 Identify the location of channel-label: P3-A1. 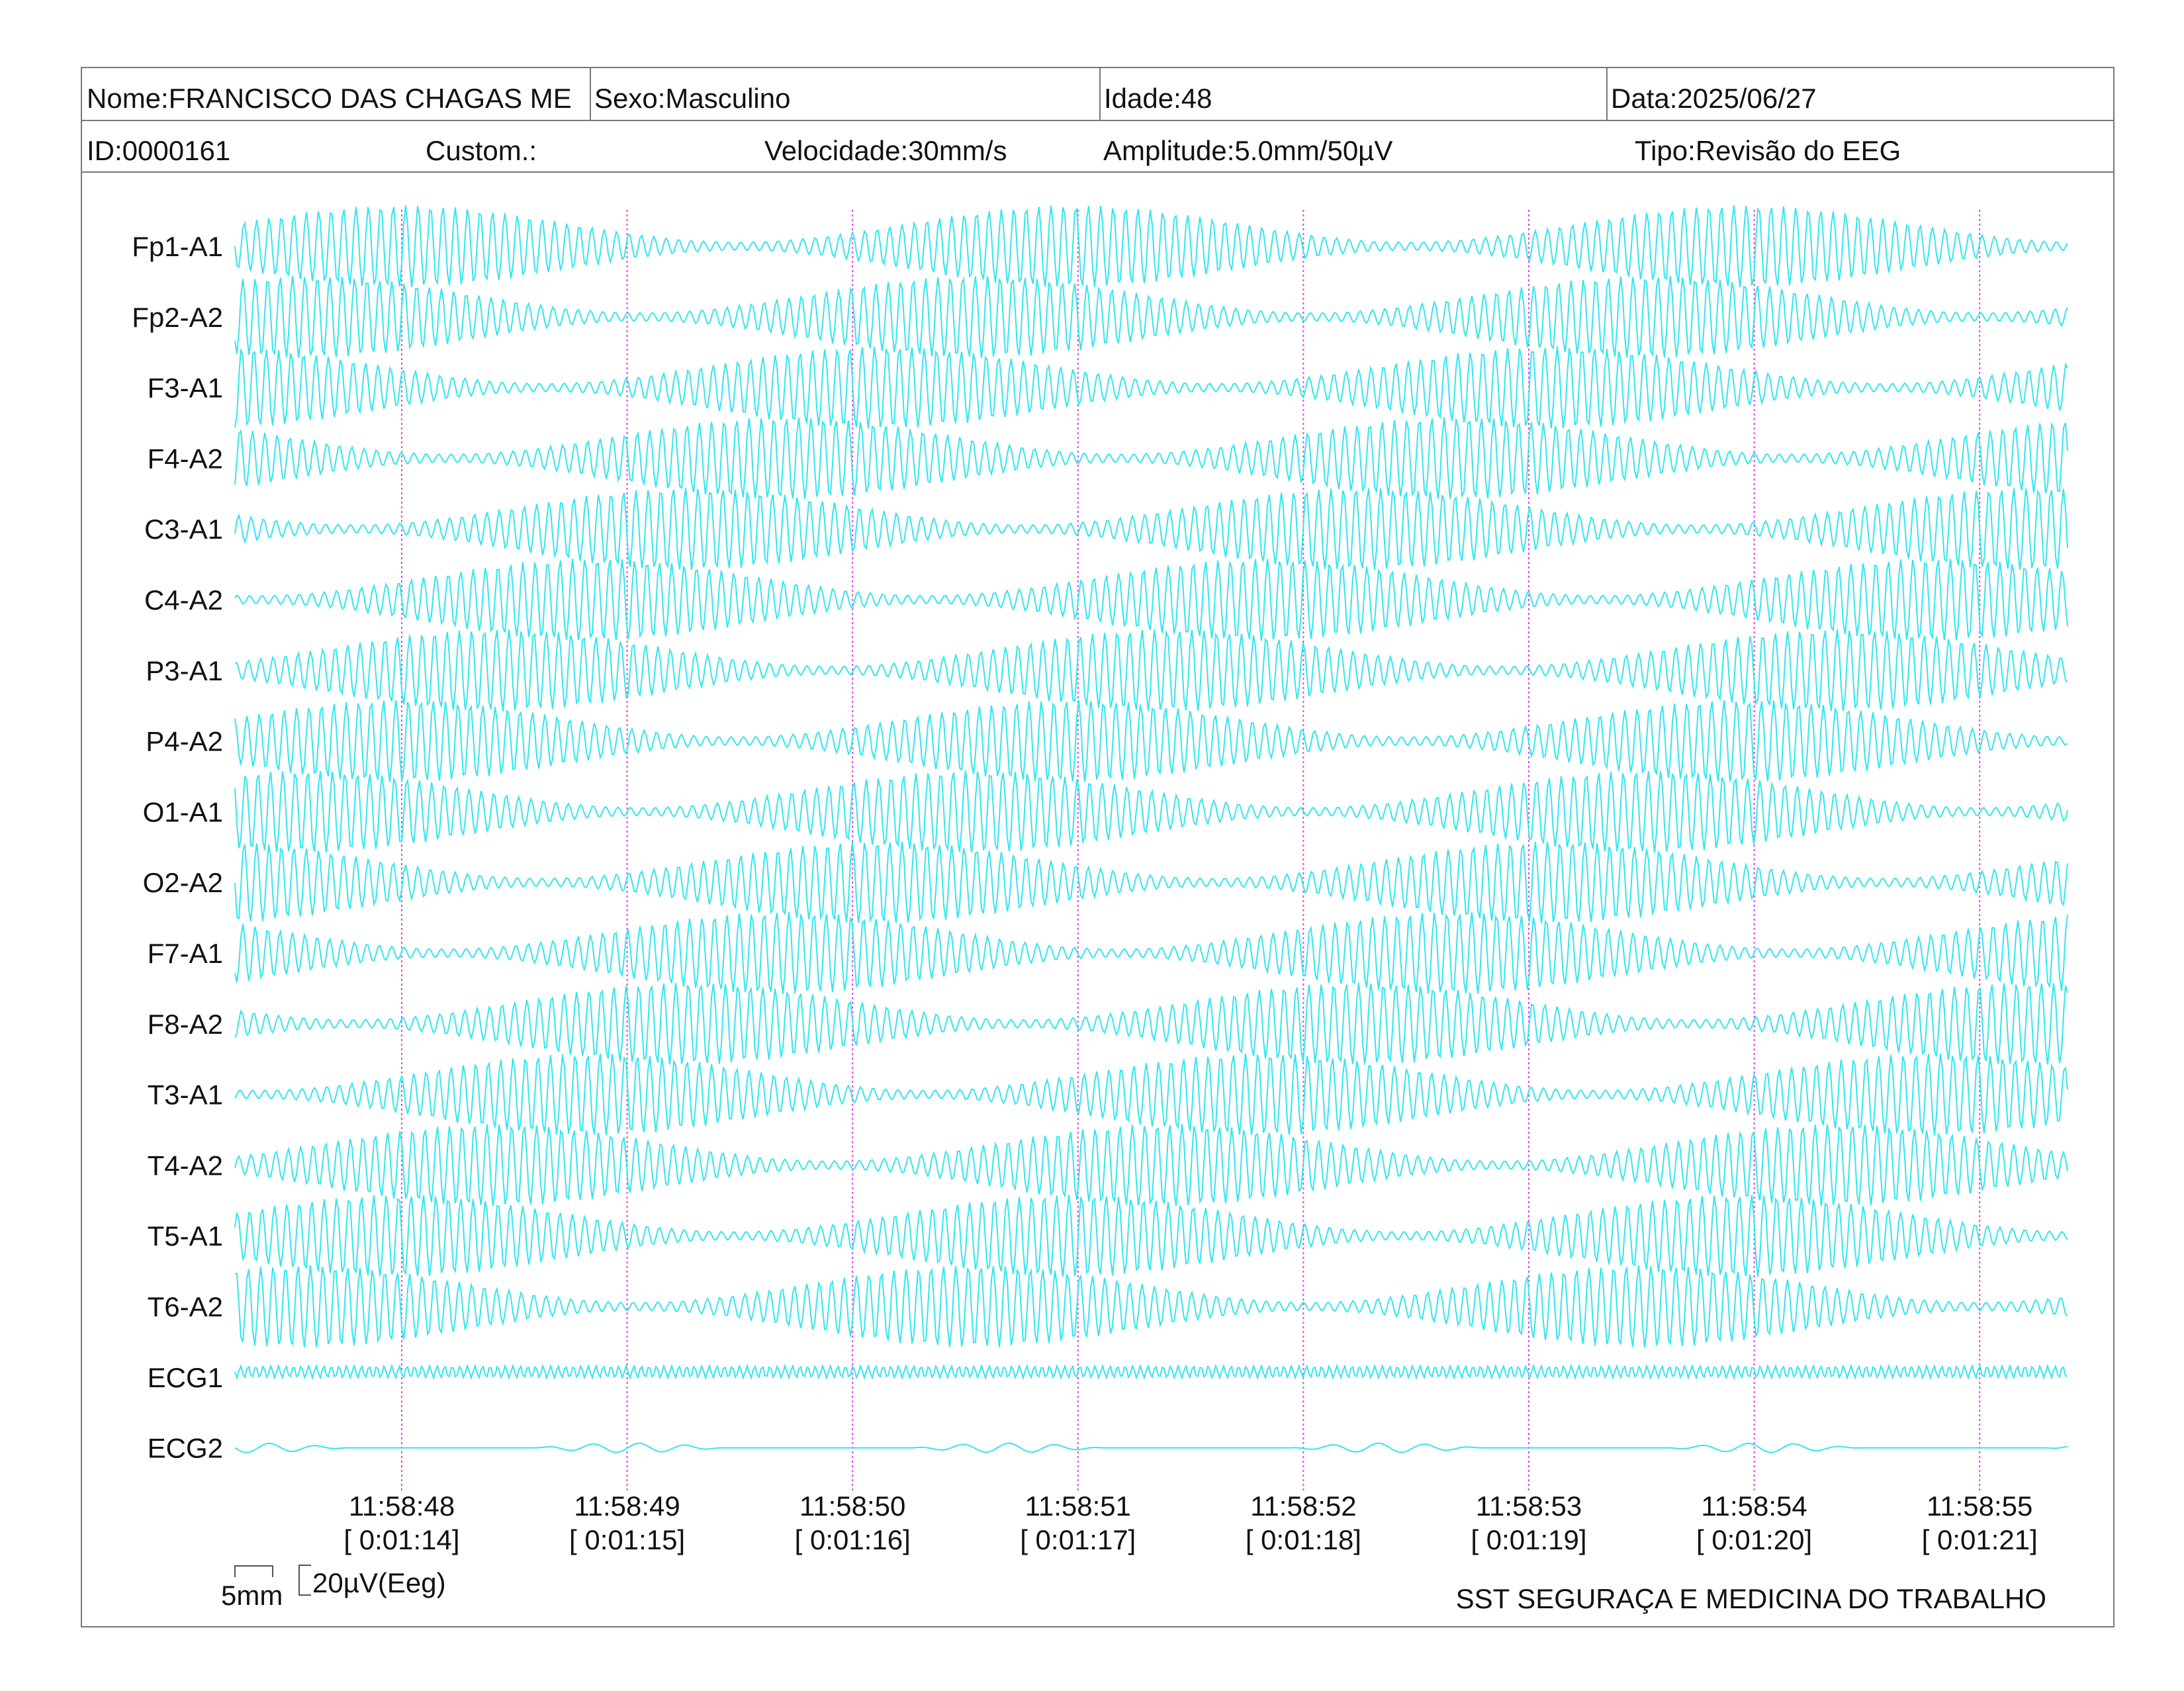
(184, 670).